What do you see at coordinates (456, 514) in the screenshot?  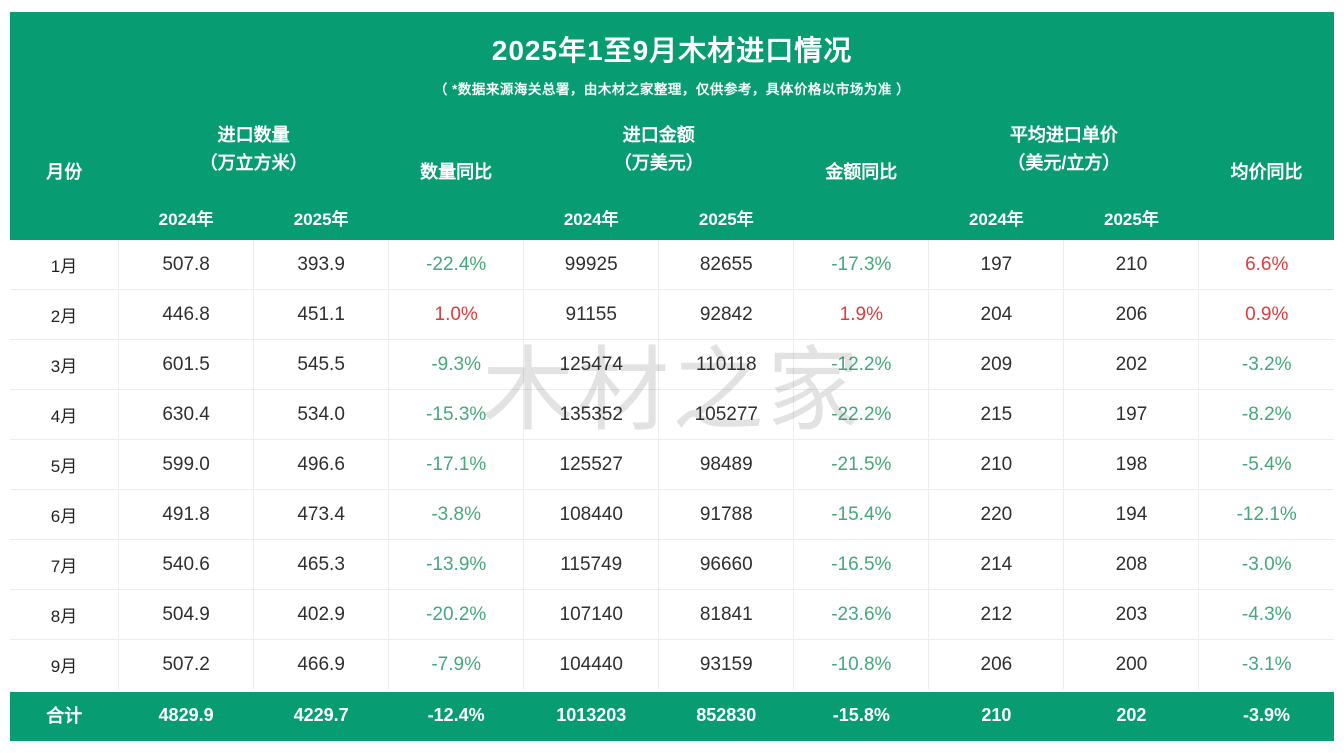 I see `cell-quantity-yoy: -3.8%` at bounding box center [456, 514].